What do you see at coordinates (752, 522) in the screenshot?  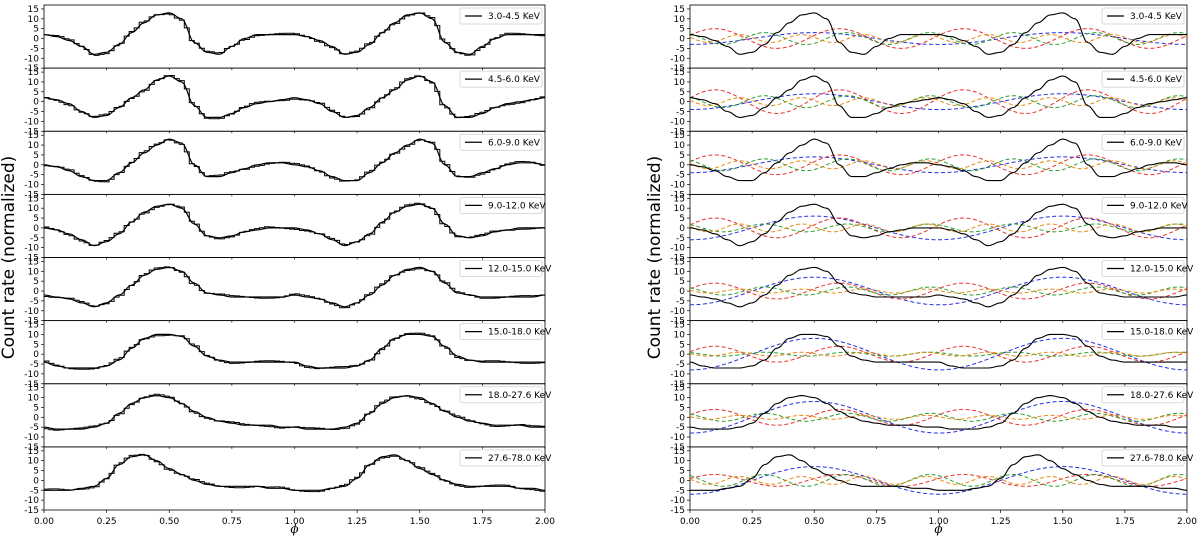 I see `x-tick-label: 0.25` at bounding box center [752, 522].